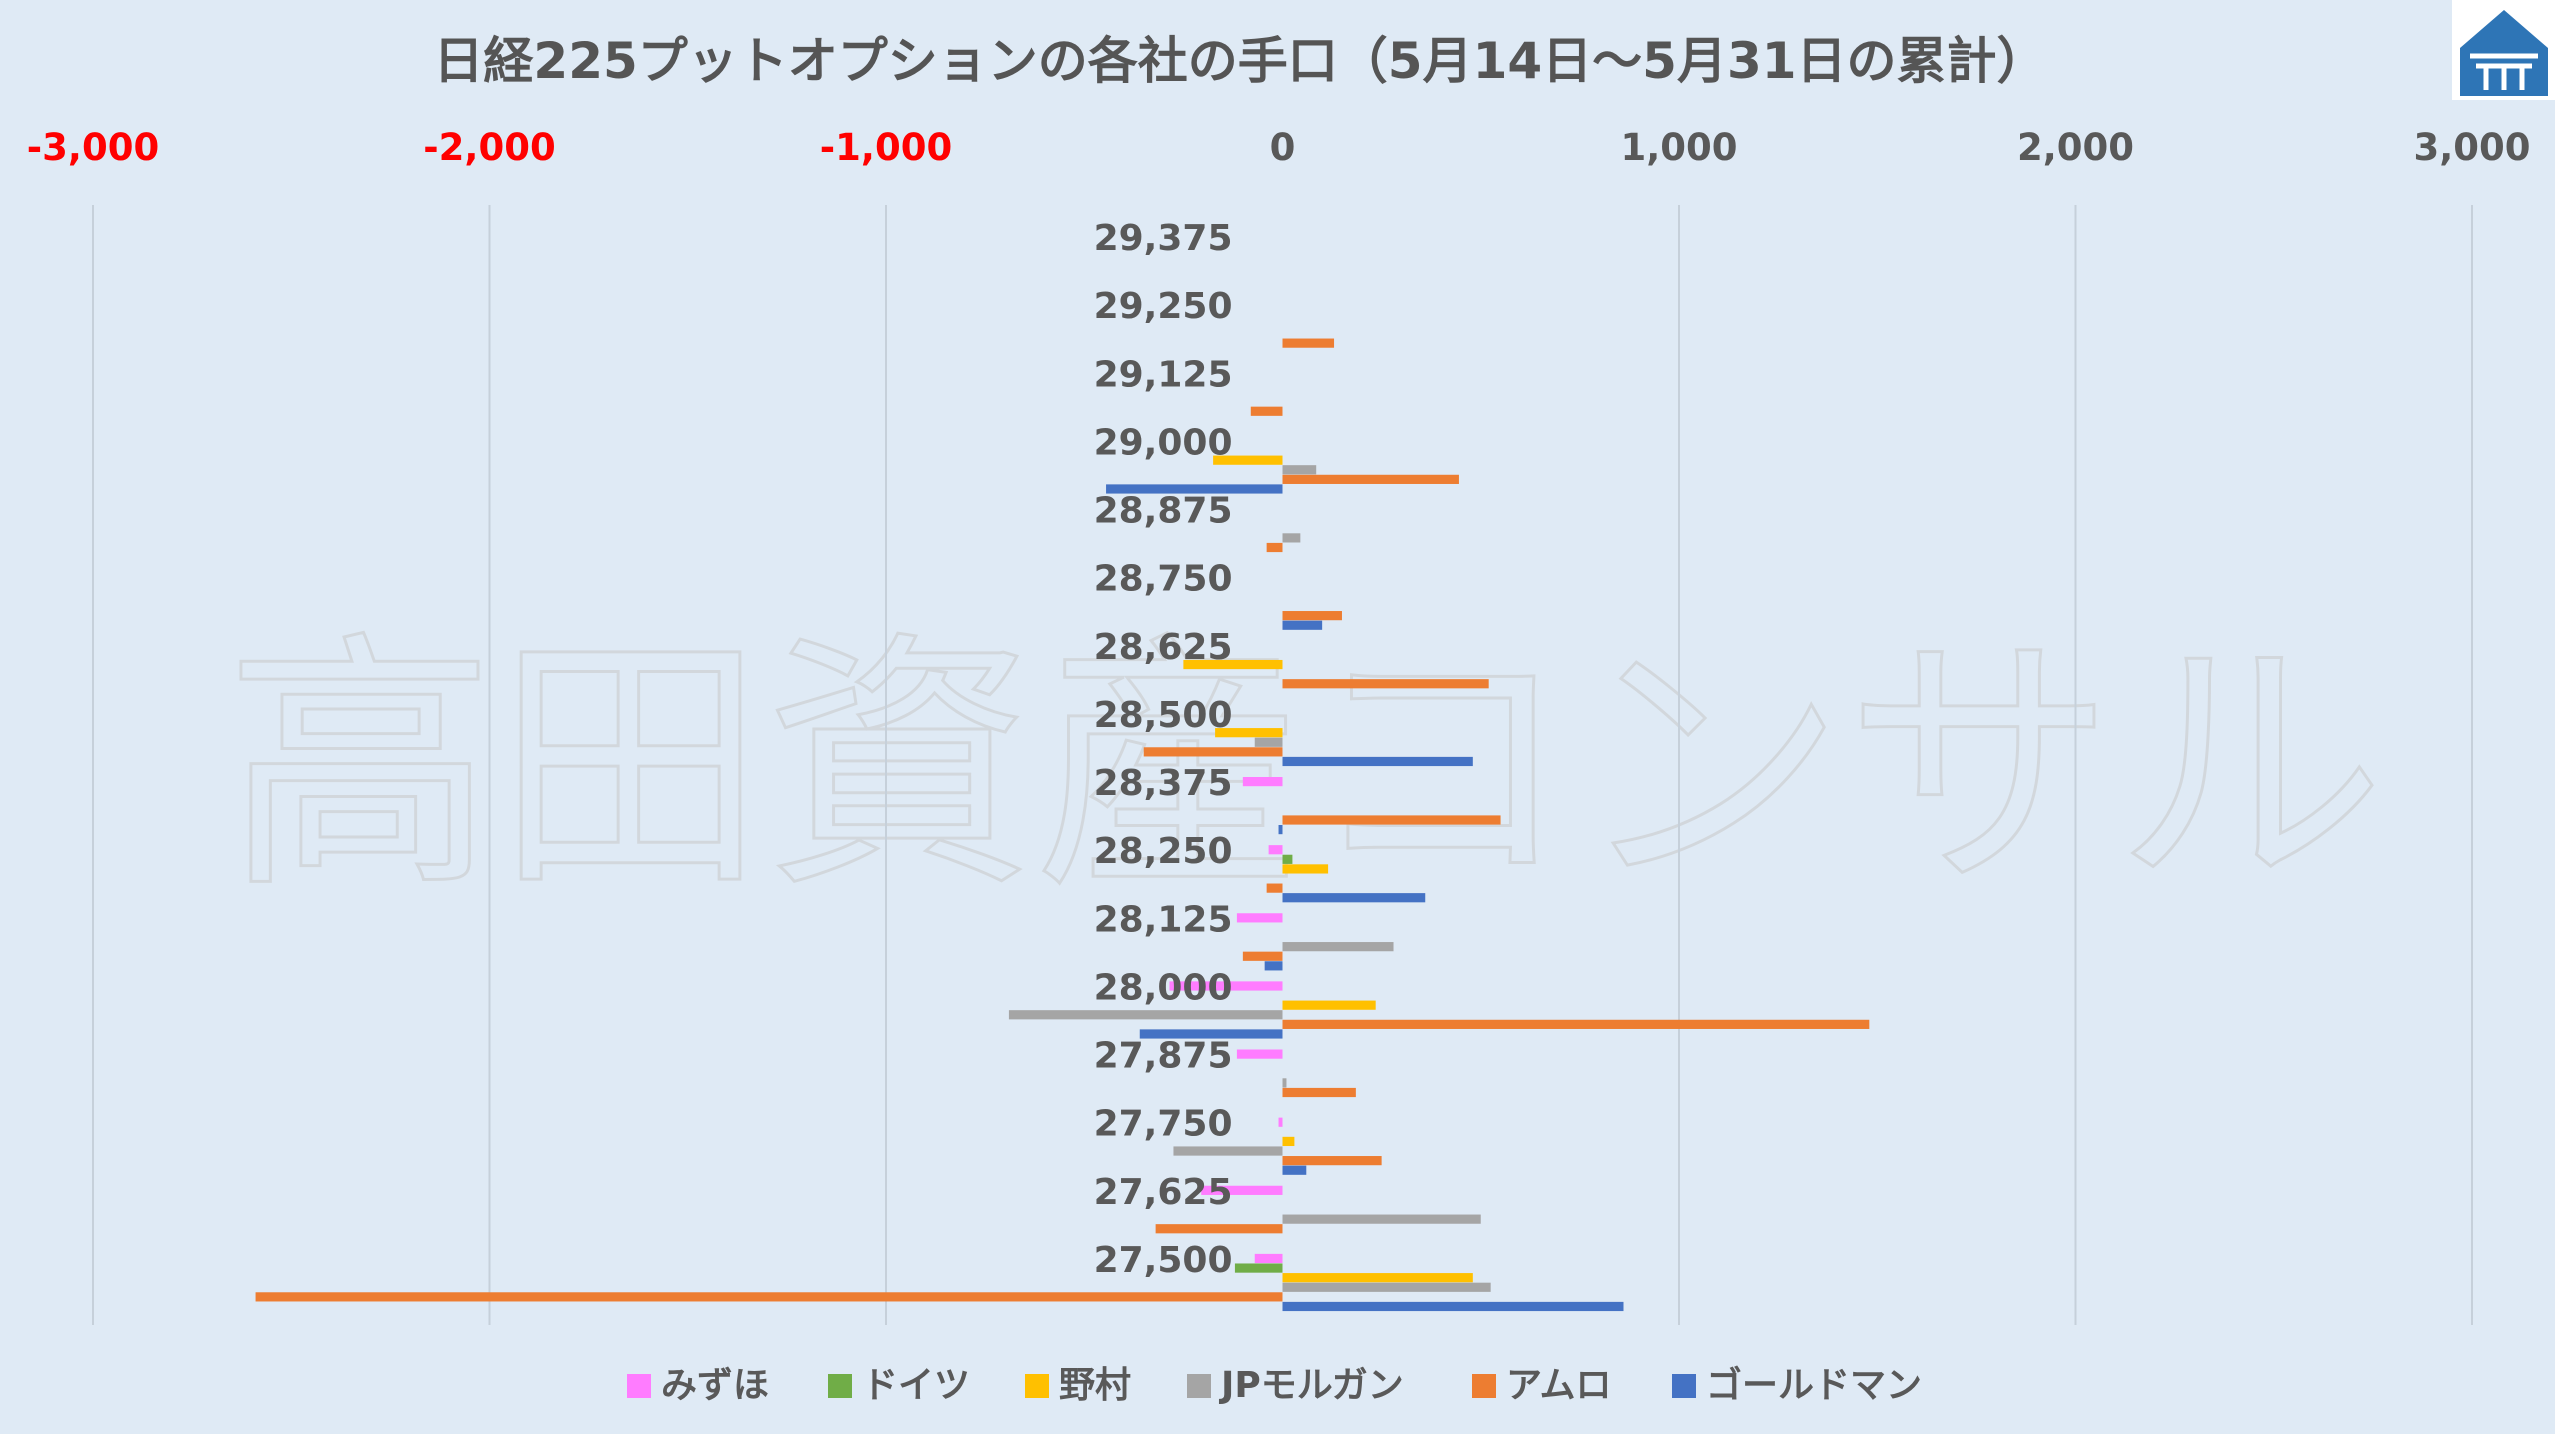 The height and width of the screenshot is (1434, 2555). Describe the element at coordinates (1163, 783) in the screenshot. I see `y-category-label: 28,375` at that location.